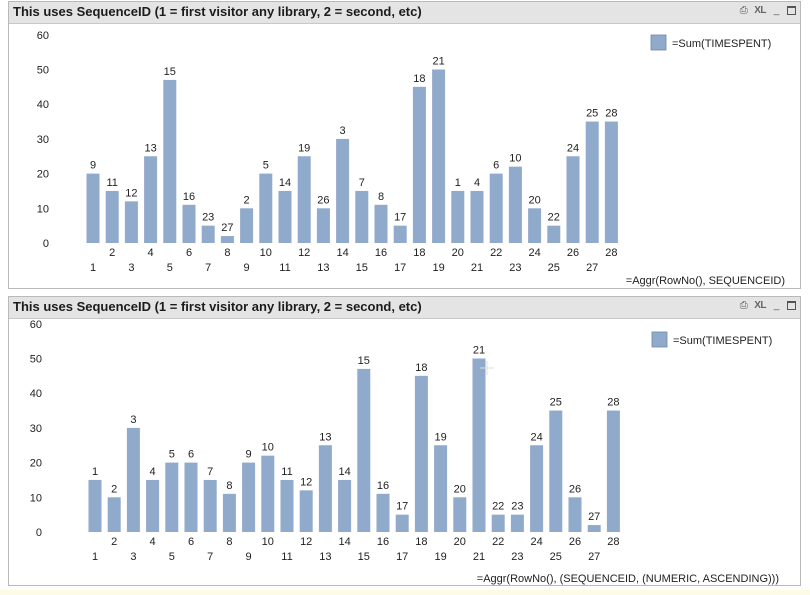 Image resolution: width=810 pixels, height=595 pixels. Describe the element at coordinates (286, 557) in the screenshot. I see `x-tick-label: 11` at that location.